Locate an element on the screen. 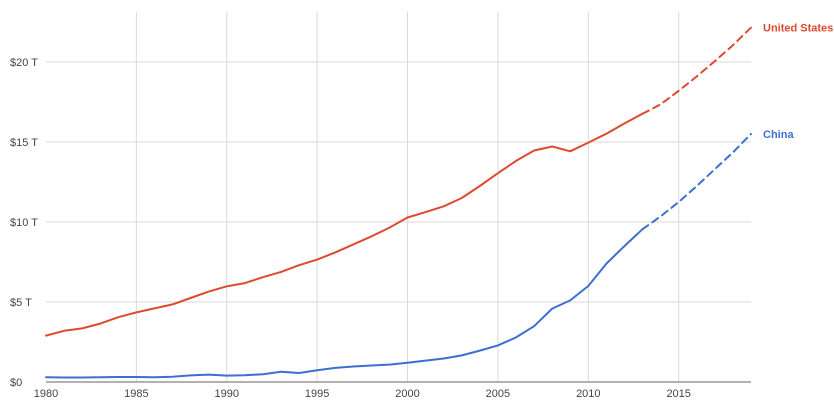 The width and height of the screenshot is (834, 401). y-tick-label: $15 T is located at coordinates (24, 143).